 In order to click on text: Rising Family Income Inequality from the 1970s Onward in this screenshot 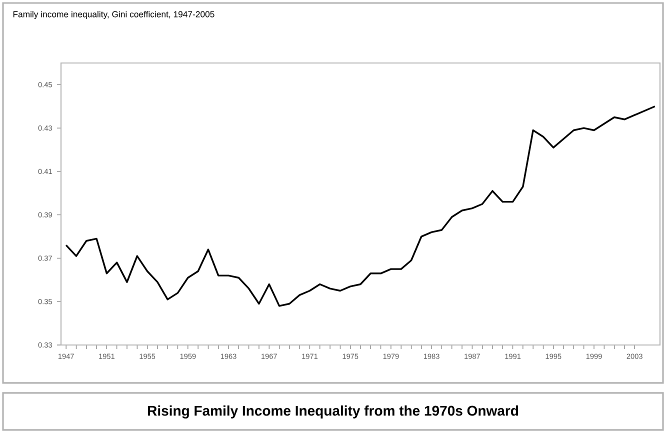, I will do `click(333, 412)`.